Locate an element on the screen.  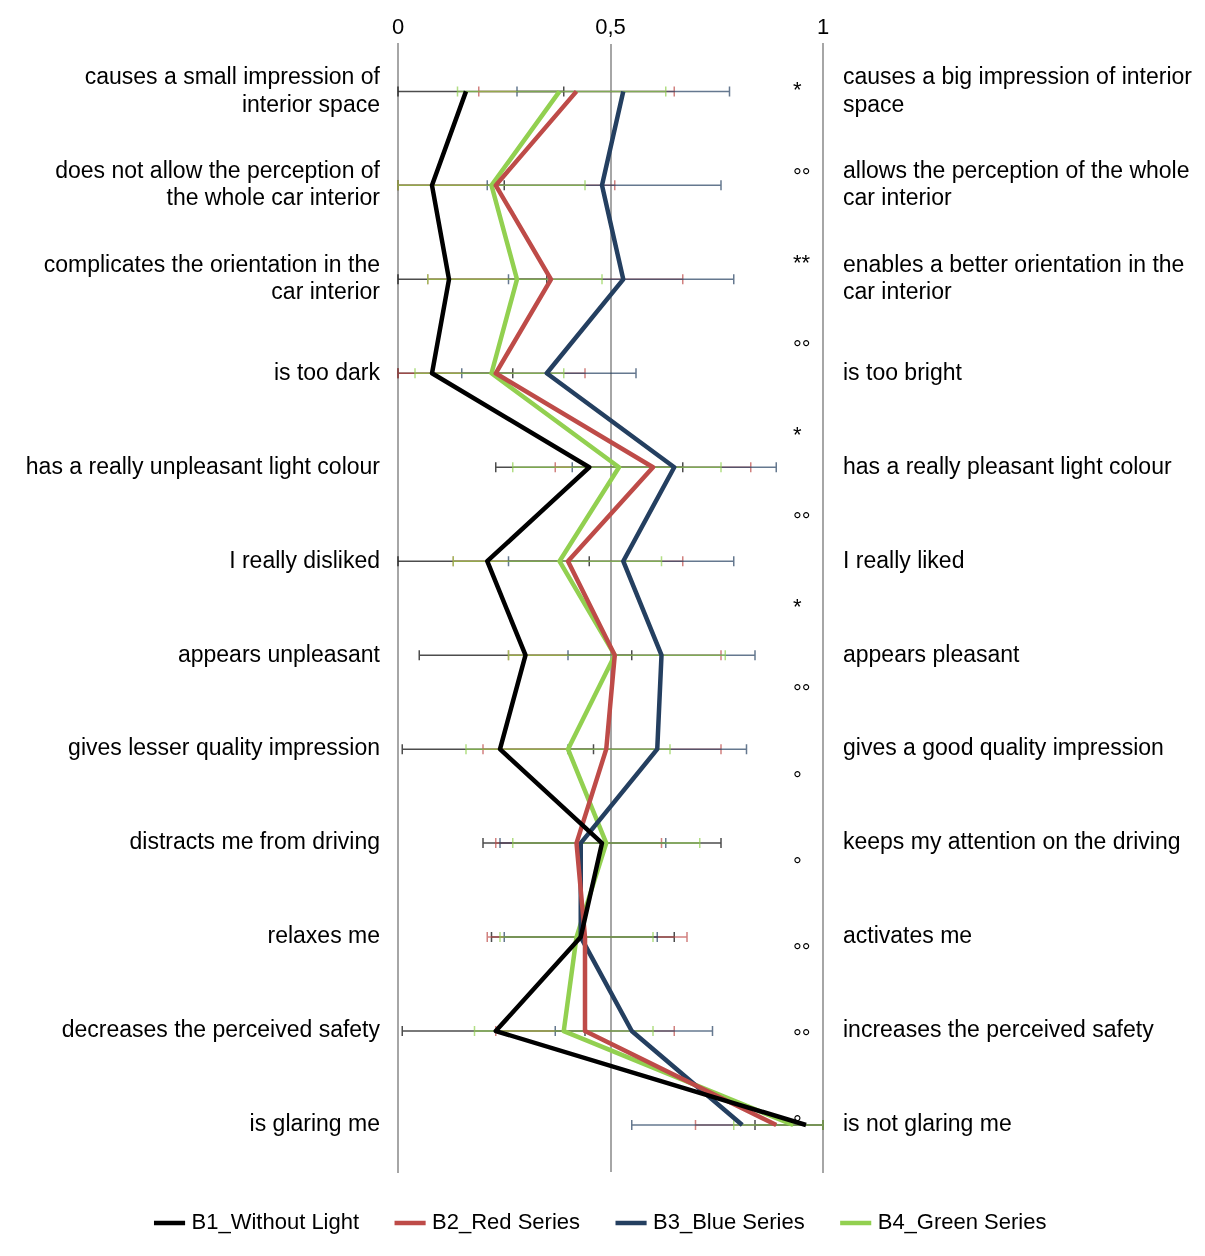
legend-label: B2_Red Series is located at coordinates (506, 1222).